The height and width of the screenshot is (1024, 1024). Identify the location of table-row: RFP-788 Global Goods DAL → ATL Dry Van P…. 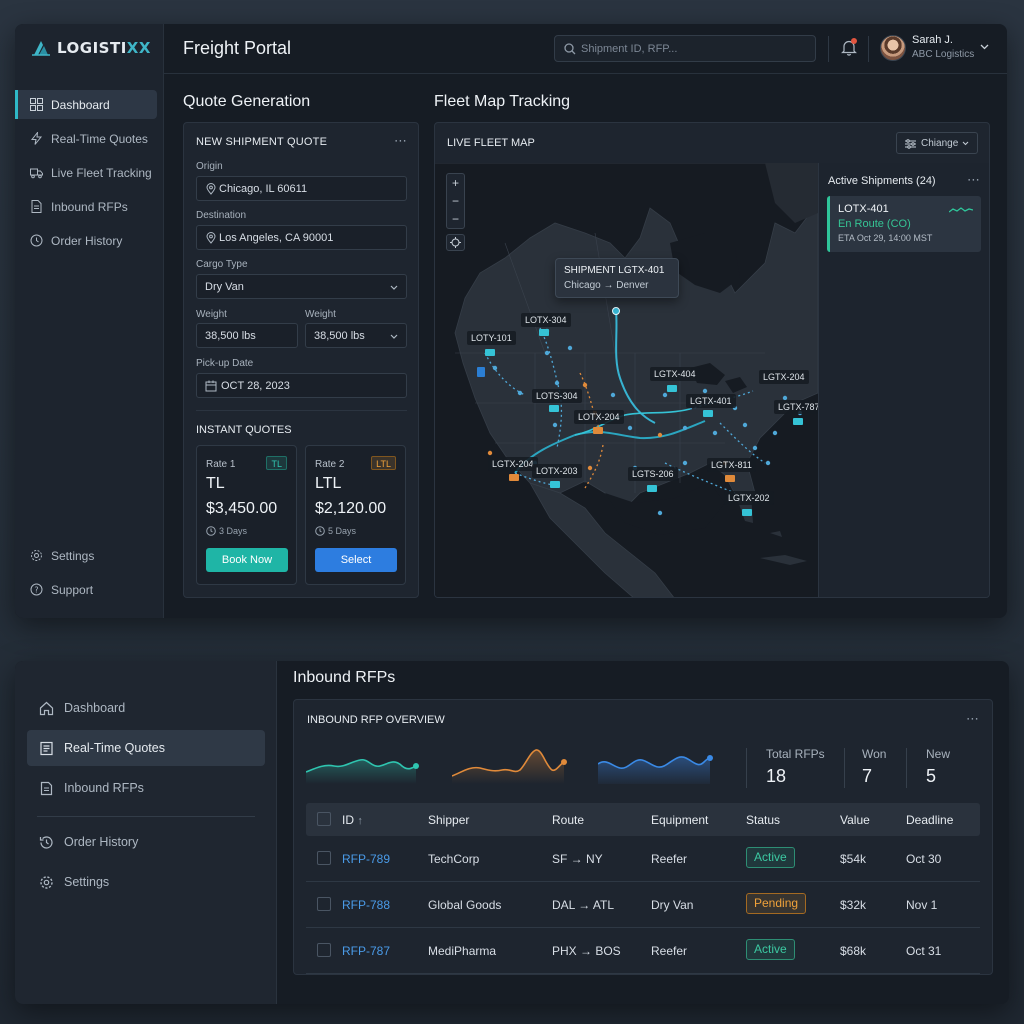
(643, 905).